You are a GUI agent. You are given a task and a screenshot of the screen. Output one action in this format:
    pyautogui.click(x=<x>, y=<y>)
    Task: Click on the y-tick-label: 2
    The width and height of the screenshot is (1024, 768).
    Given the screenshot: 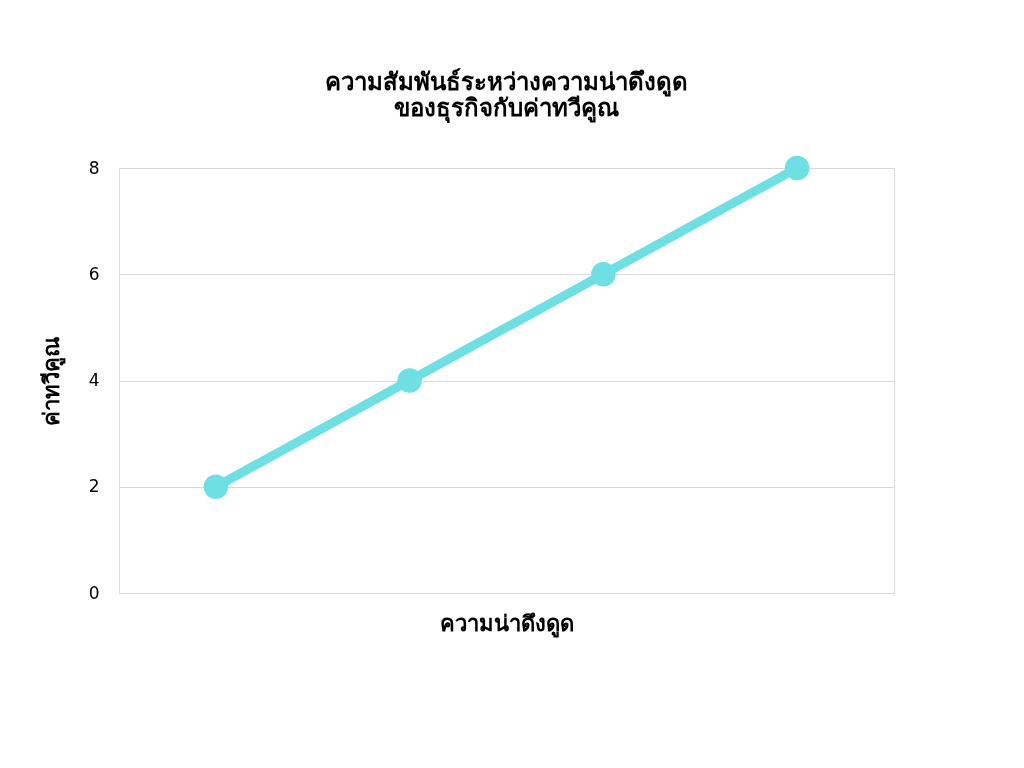 What is the action you would take?
    pyautogui.click(x=94, y=486)
    